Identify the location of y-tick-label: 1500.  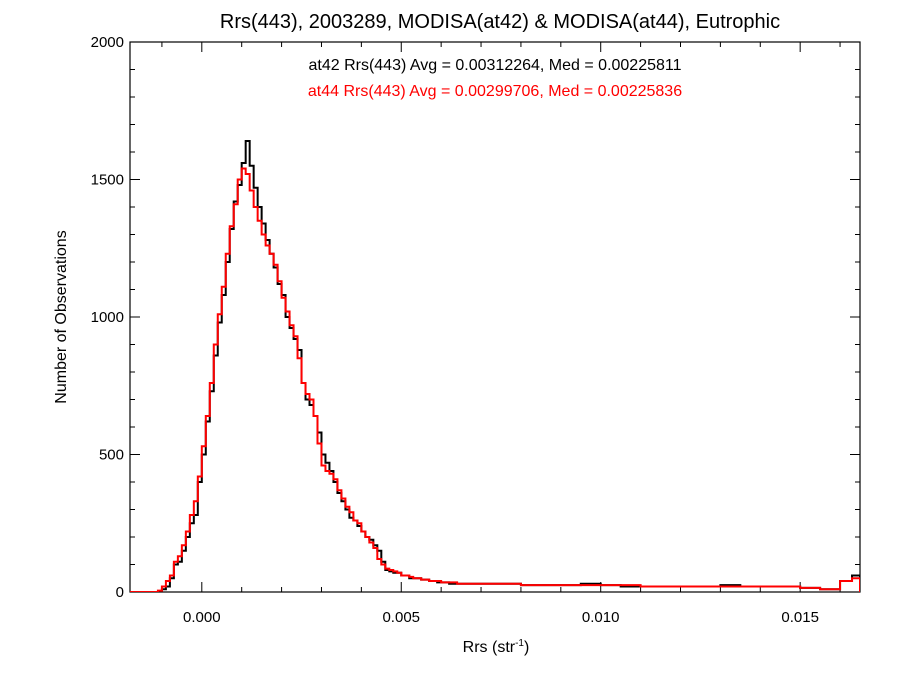
(107, 180).